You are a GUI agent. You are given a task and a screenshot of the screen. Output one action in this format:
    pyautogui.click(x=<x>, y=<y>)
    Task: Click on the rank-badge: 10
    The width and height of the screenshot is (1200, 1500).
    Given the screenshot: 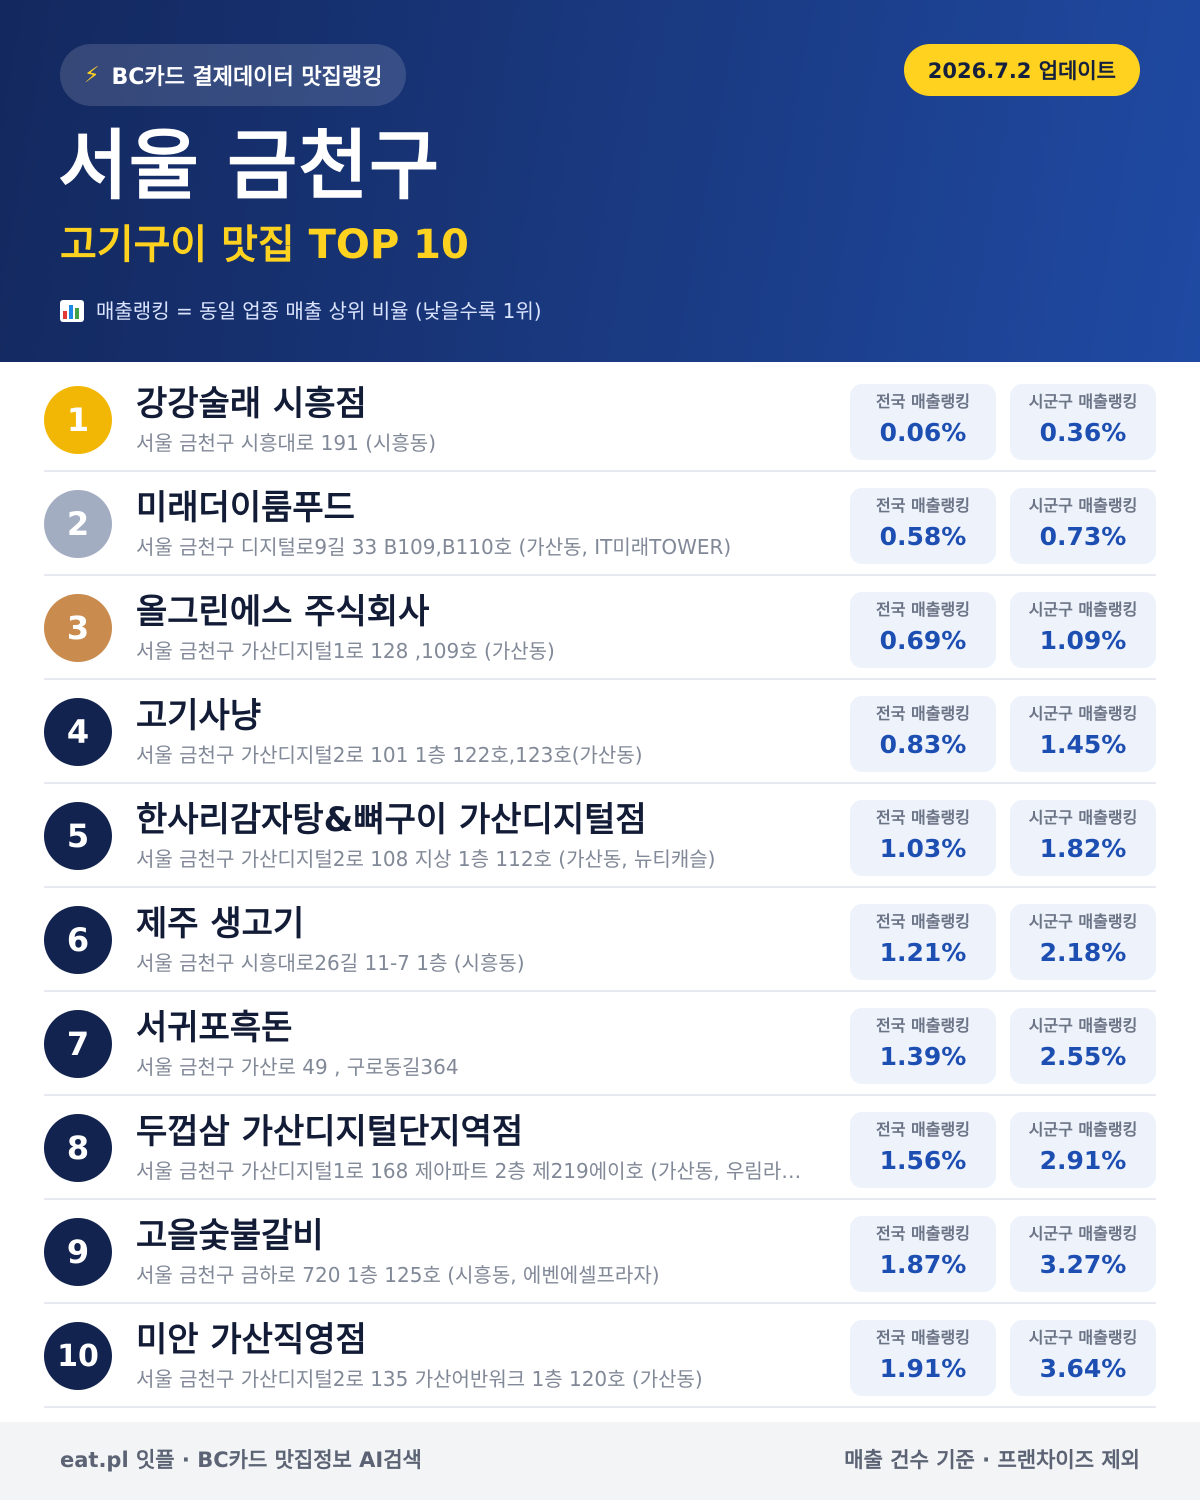 What is the action you would take?
    pyautogui.click(x=78, y=1356)
    